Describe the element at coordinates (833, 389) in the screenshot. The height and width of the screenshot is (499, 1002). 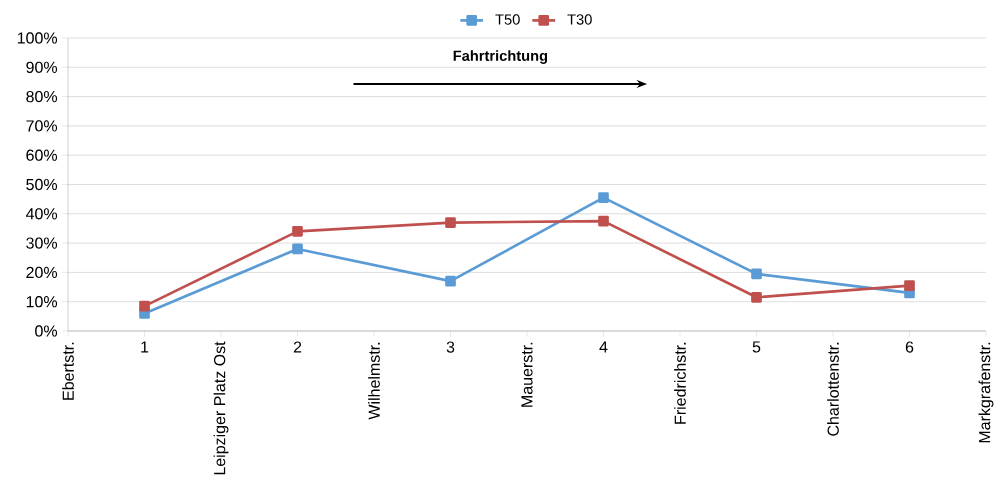
I see `x-tick-label: Charlottenstr.` at that location.